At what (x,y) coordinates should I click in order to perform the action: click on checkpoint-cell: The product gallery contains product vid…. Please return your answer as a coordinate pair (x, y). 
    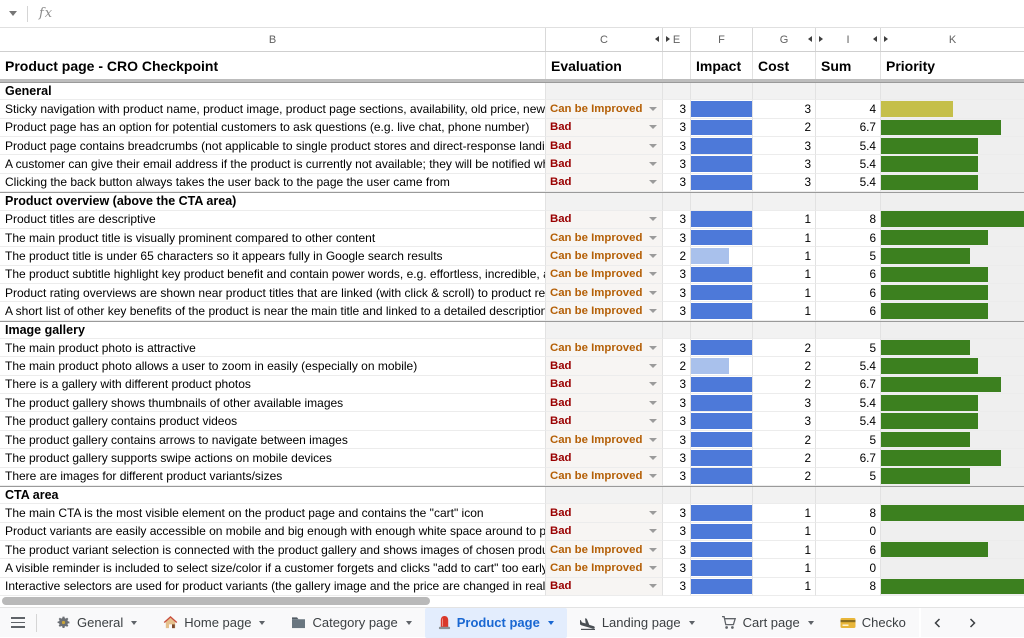
    Looking at the image, I should click on (273, 421).